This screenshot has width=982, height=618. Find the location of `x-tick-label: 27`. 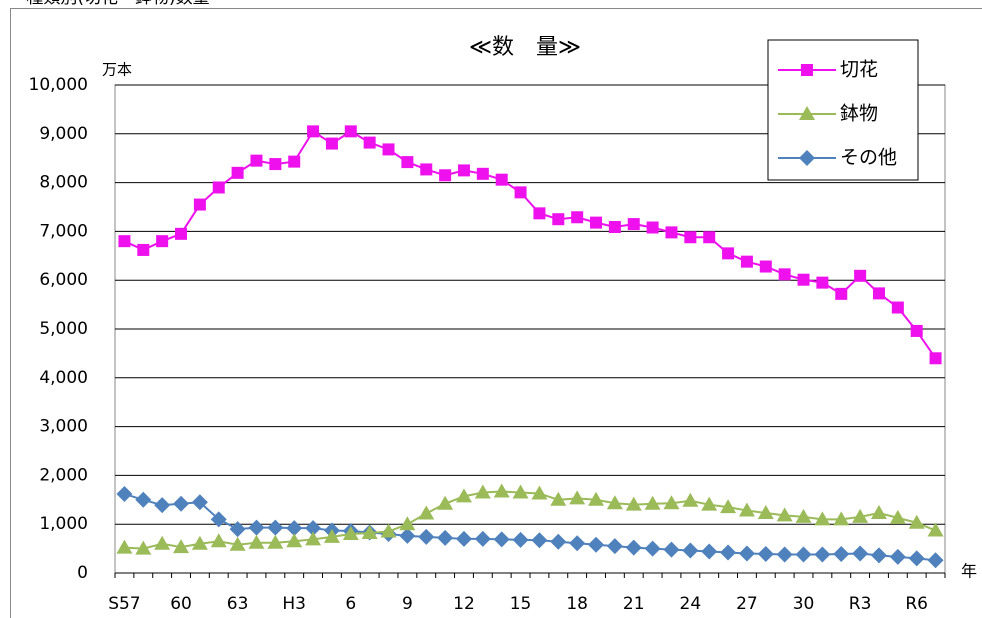

x-tick-label: 27 is located at coordinates (747, 604).